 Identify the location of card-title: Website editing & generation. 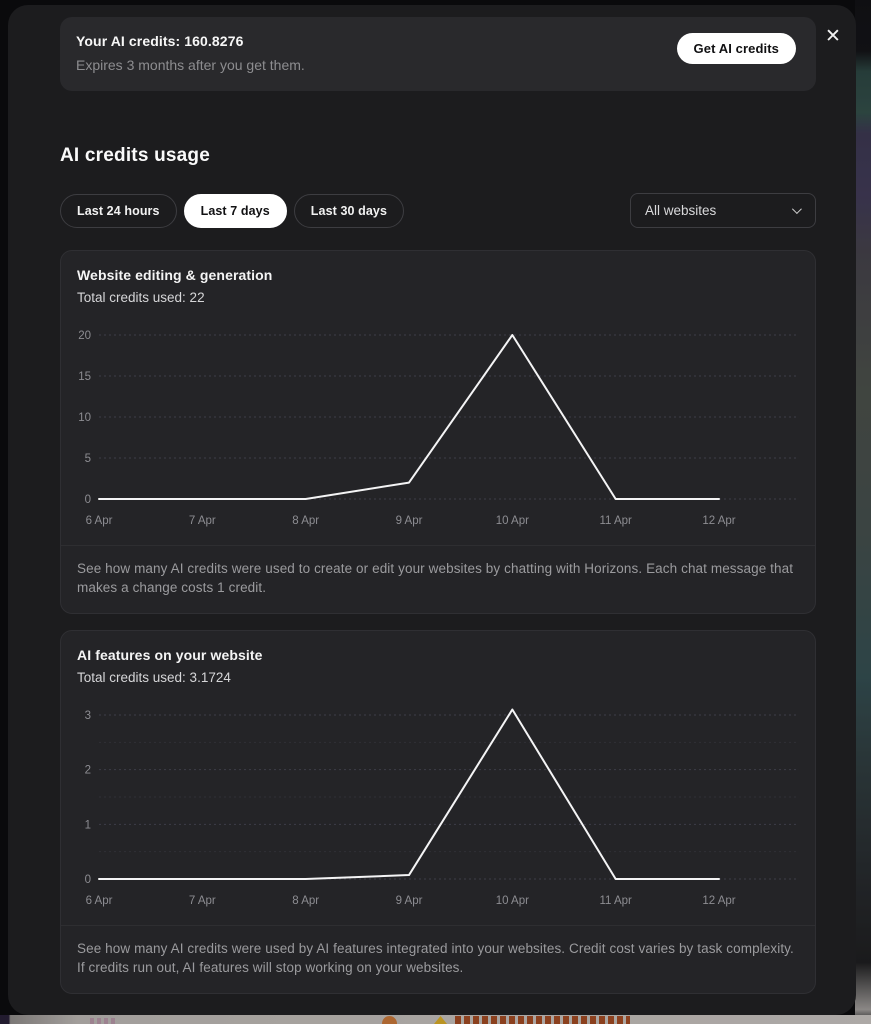
(175, 275).